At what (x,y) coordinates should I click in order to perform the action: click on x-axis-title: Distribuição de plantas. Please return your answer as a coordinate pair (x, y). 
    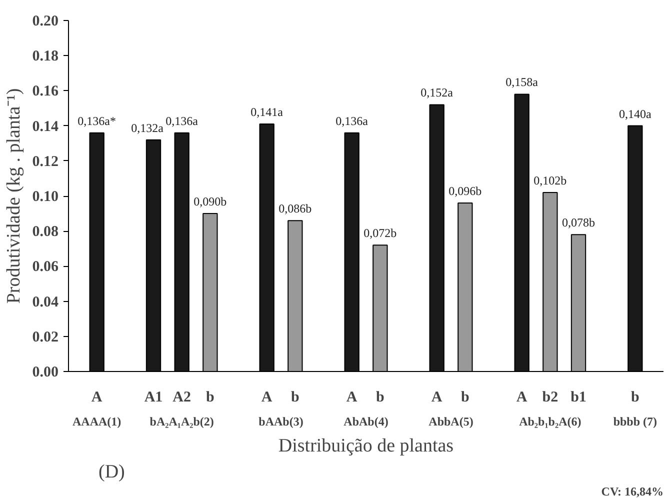
    Looking at the image, I should click on (366, 446).